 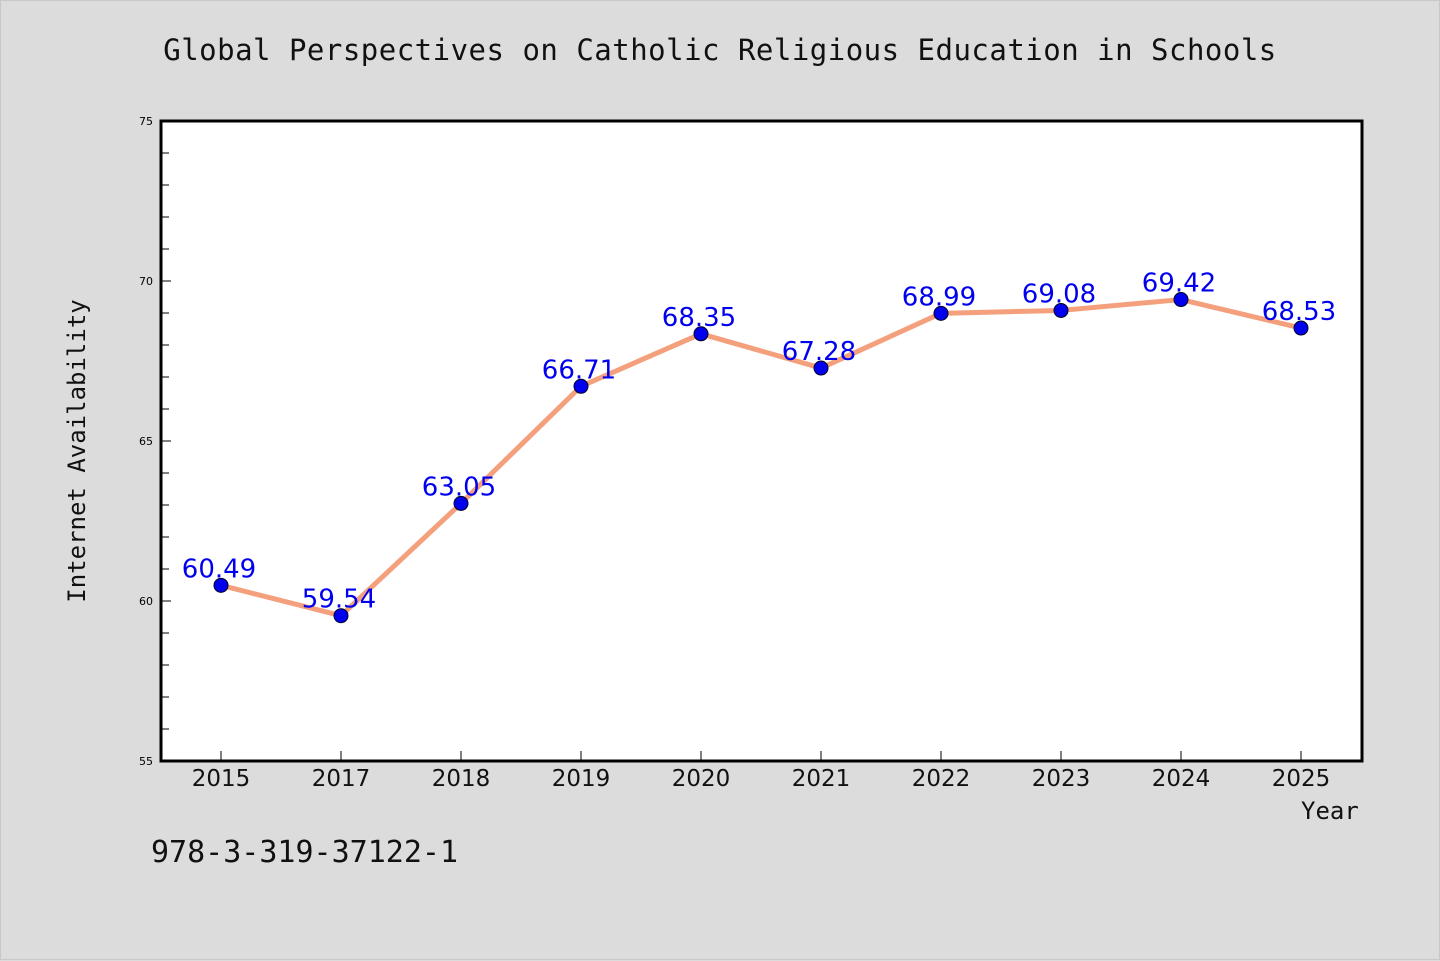 What do you see at coordinates (941, 779) in the screenshot?
I see `x-tick-label: 2022` at bounding box center [941, 779].